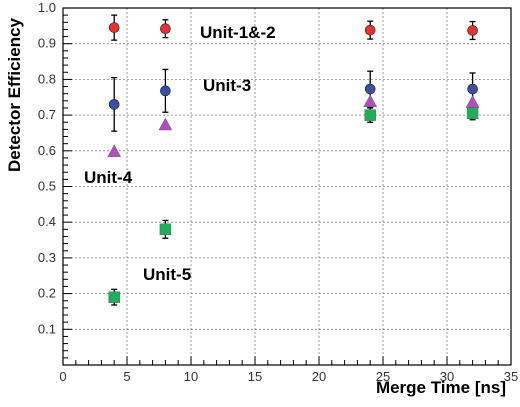  I want to click on x-tick-label: 35, so click(511, 376).